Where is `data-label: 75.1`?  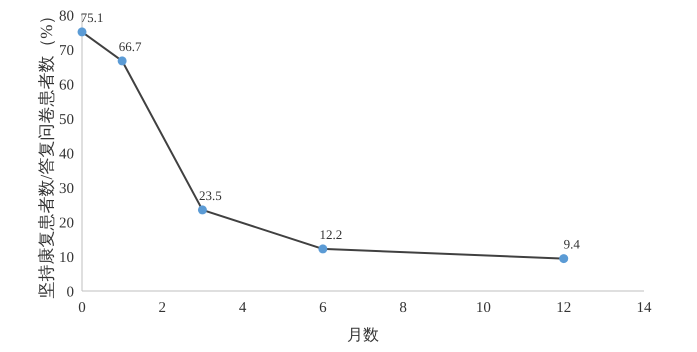 data-label: 75.1 is located at coordinates (92, 17).